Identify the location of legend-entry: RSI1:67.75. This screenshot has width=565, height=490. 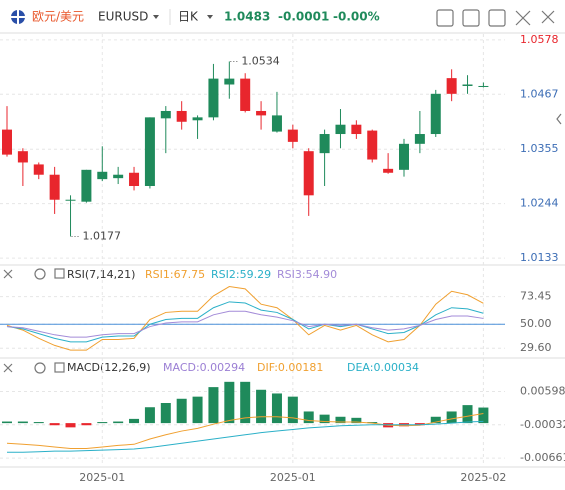
(175, 274).